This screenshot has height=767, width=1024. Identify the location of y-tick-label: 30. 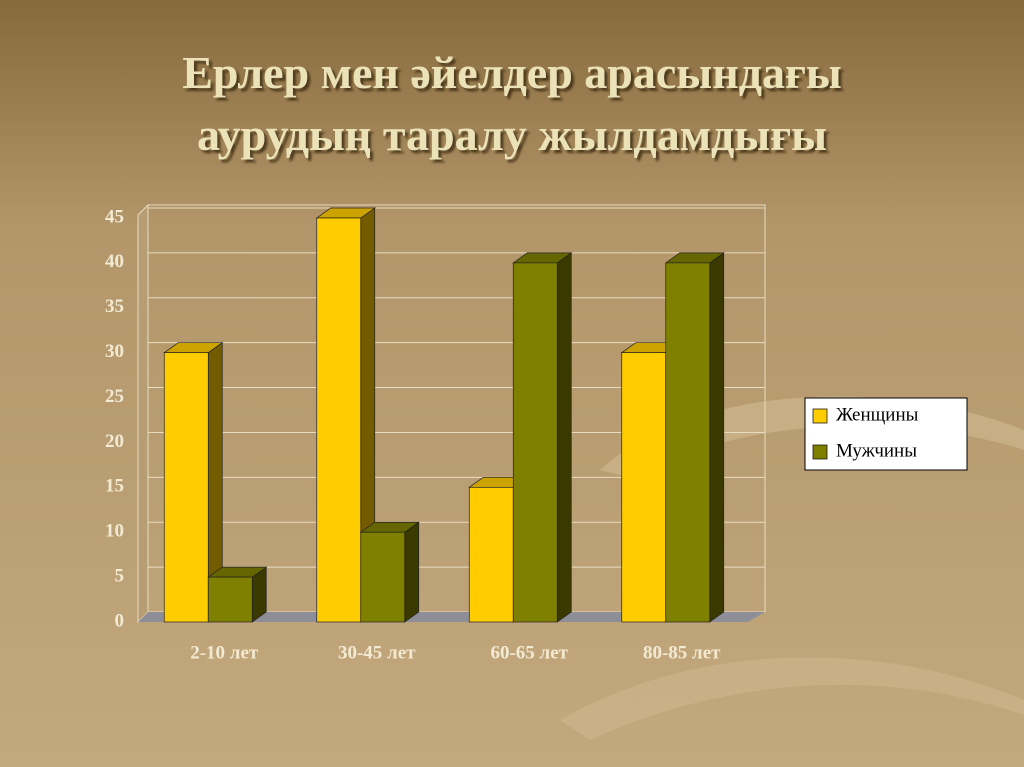
(114, 351).